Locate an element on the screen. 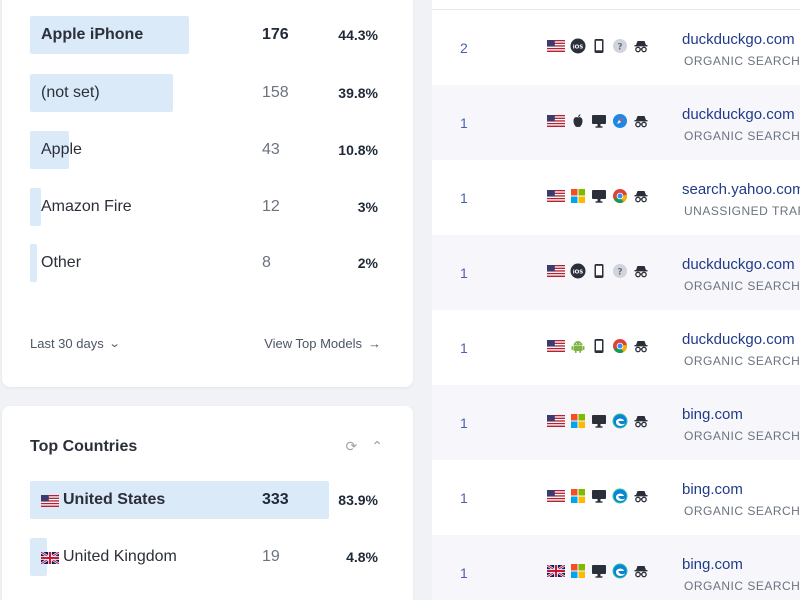 This screenshot has width=800, height=600. model-row: (not set) 158 39.8% is located at coordinates (210, 93).